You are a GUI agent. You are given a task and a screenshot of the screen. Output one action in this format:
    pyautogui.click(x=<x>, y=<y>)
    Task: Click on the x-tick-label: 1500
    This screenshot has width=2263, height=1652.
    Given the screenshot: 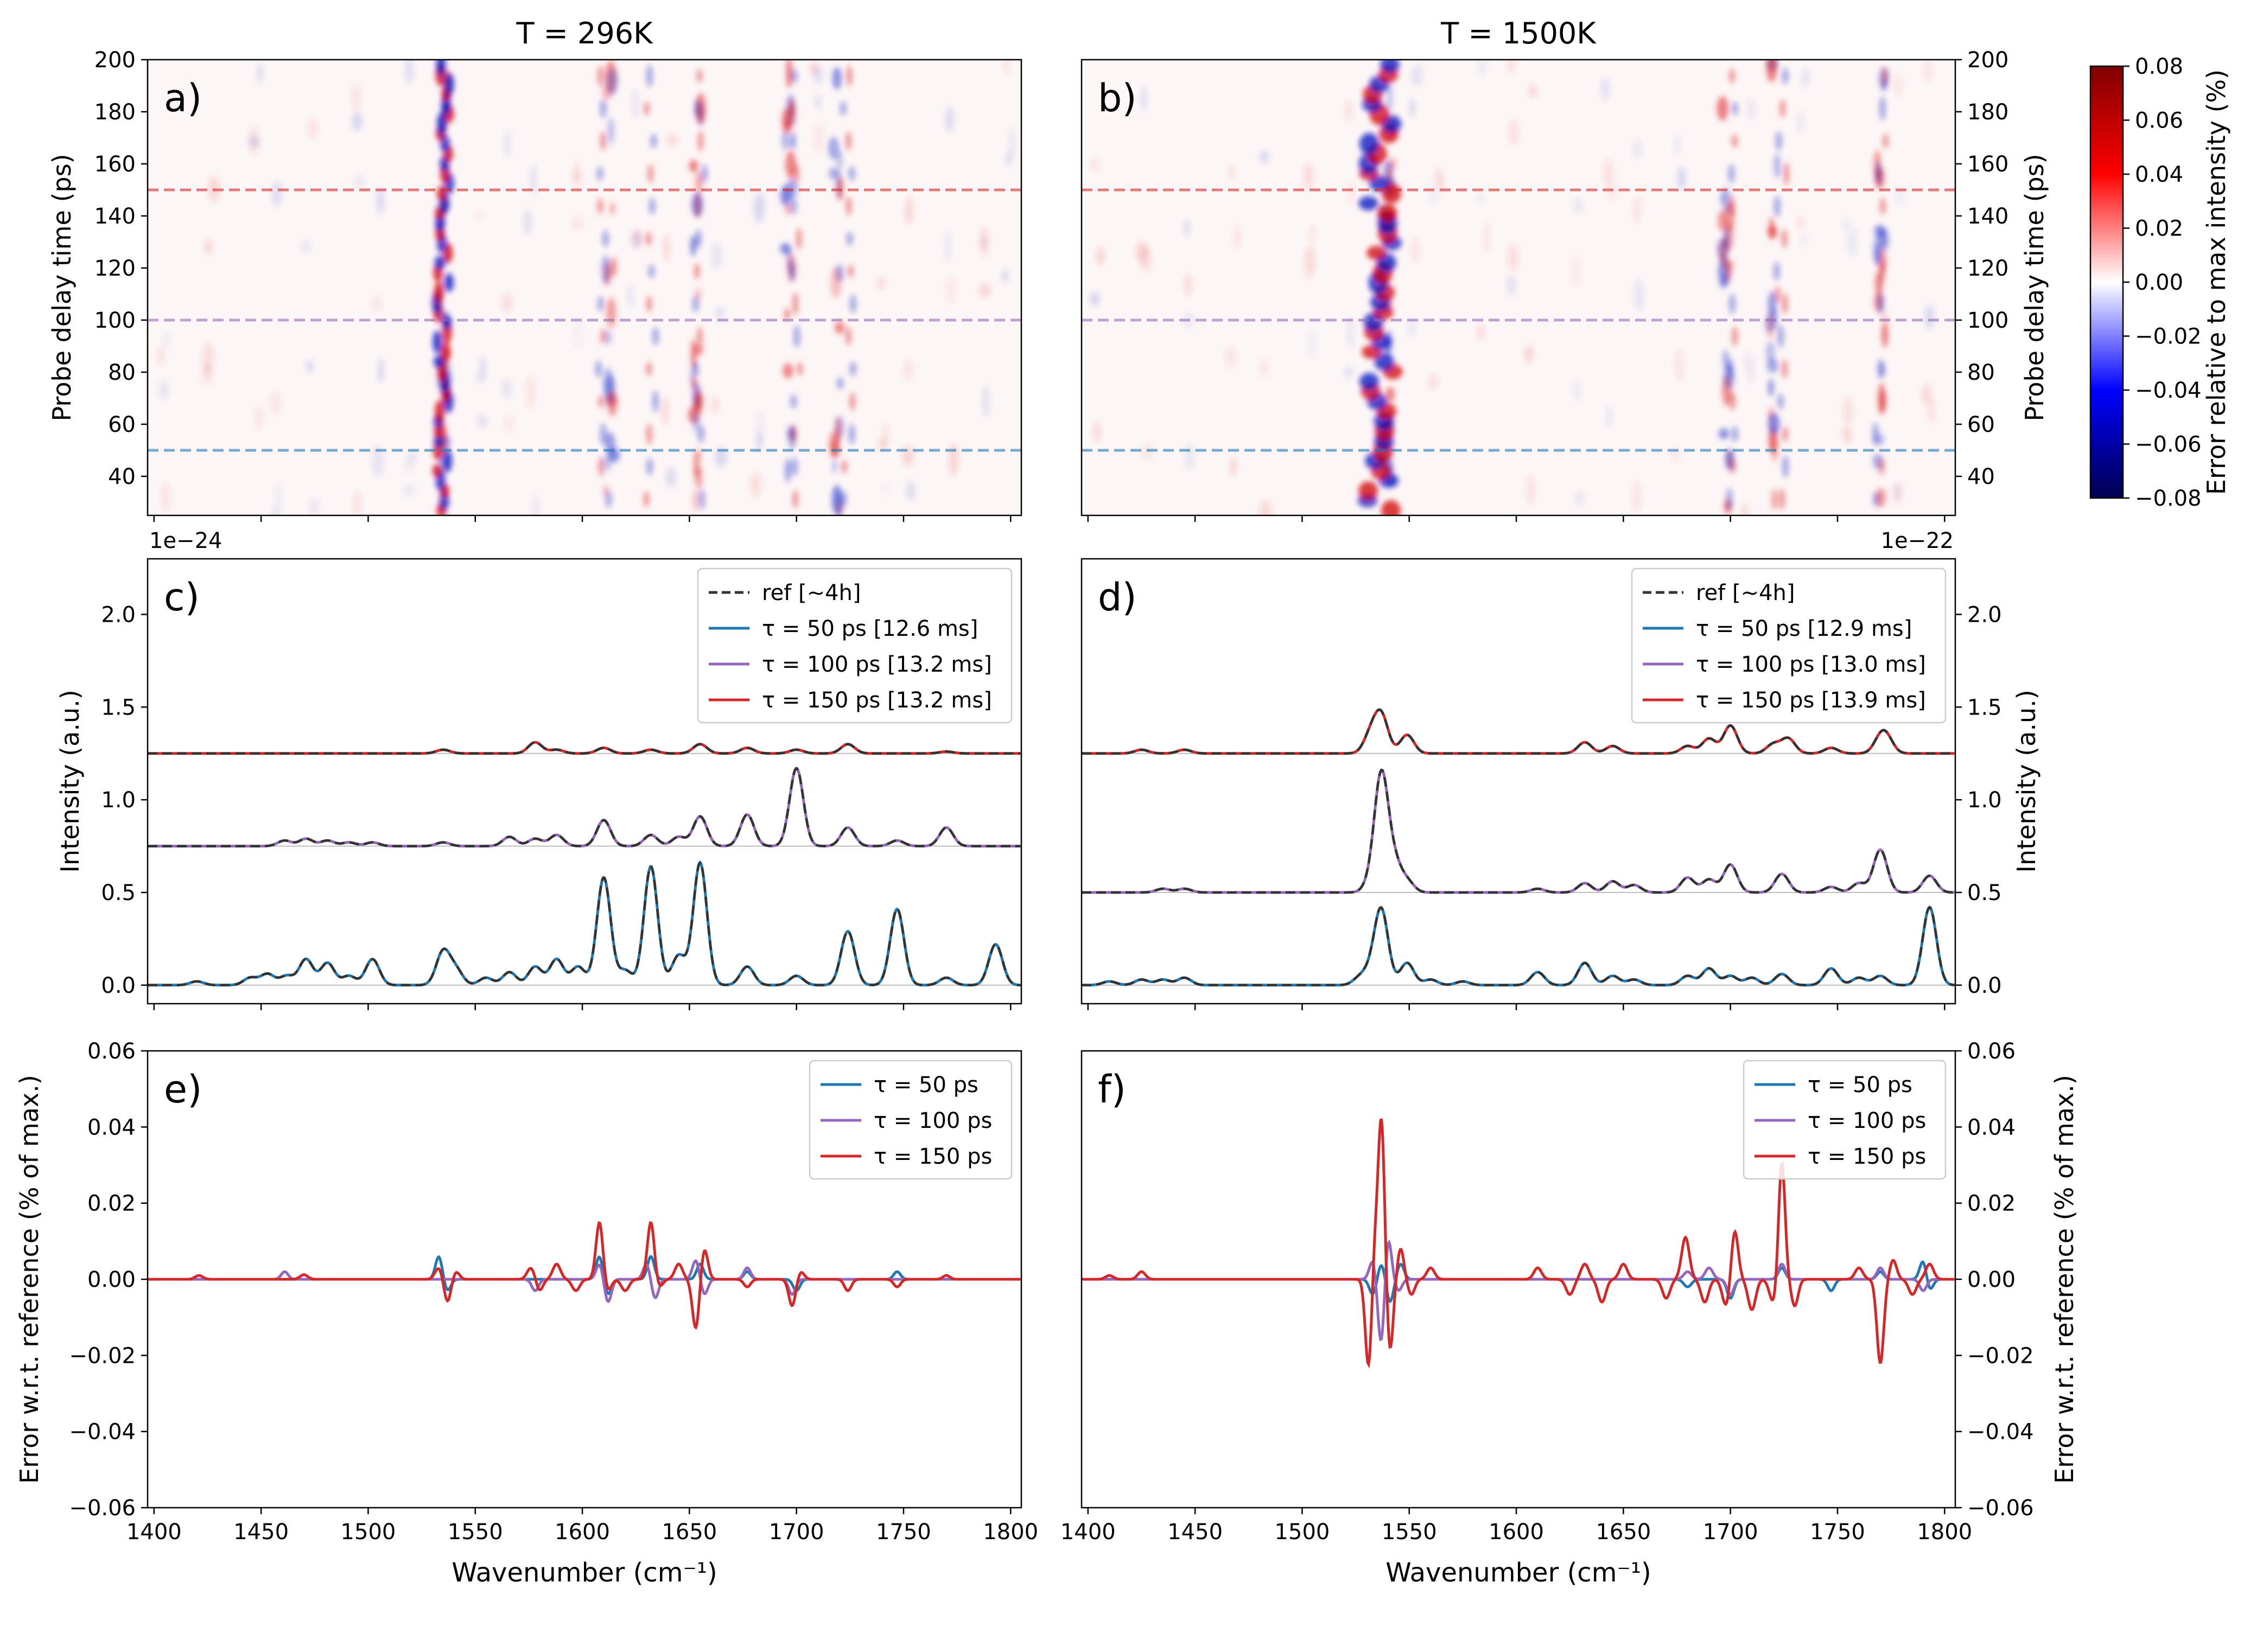 What is the action you would take?
    pyautogui.click(x=368, y=1533)
    